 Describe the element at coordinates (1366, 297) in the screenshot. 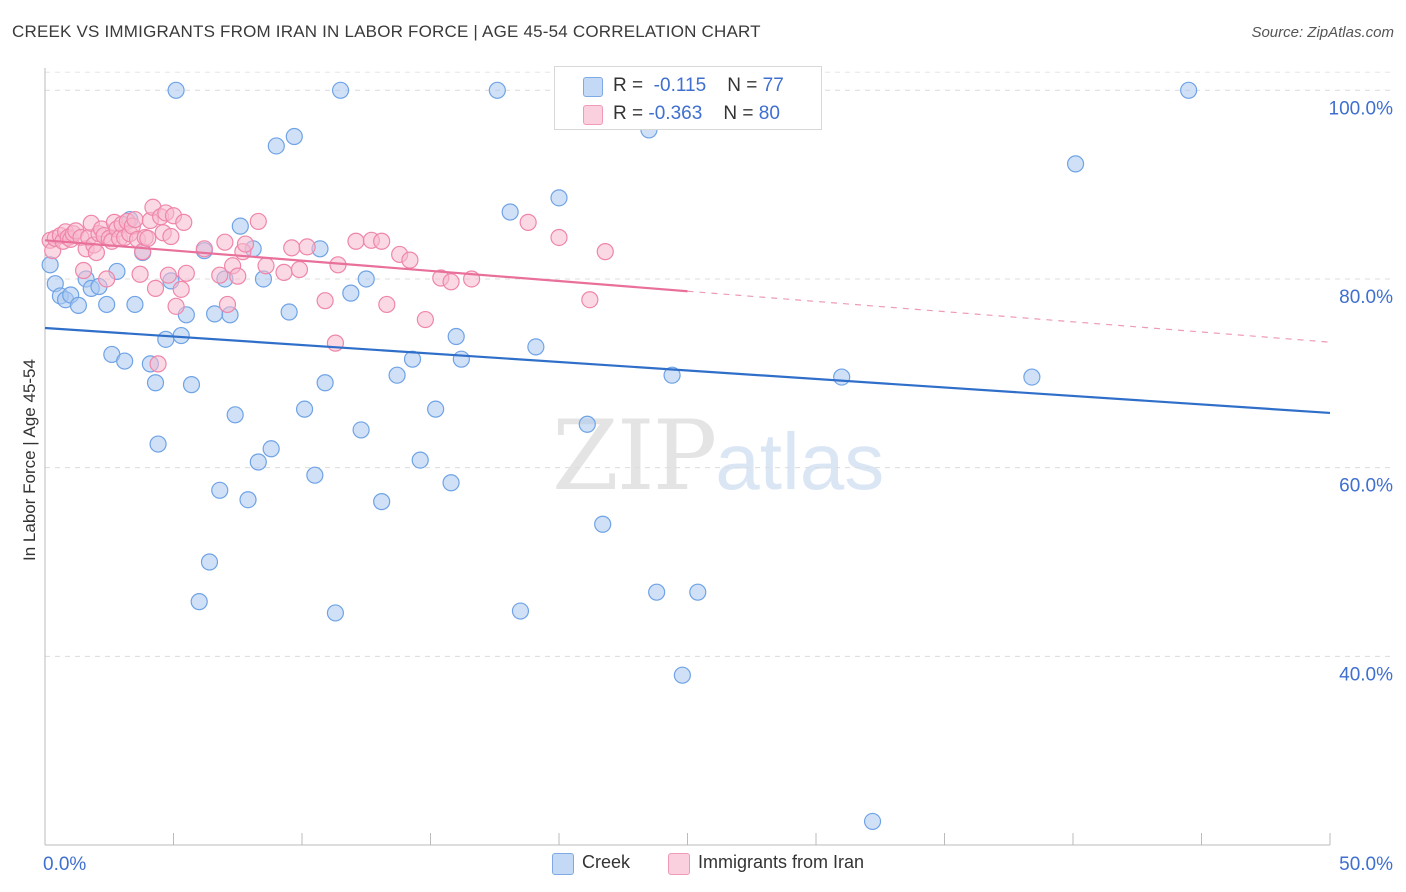

I see `y-tick-label: 80.0%` at that location.